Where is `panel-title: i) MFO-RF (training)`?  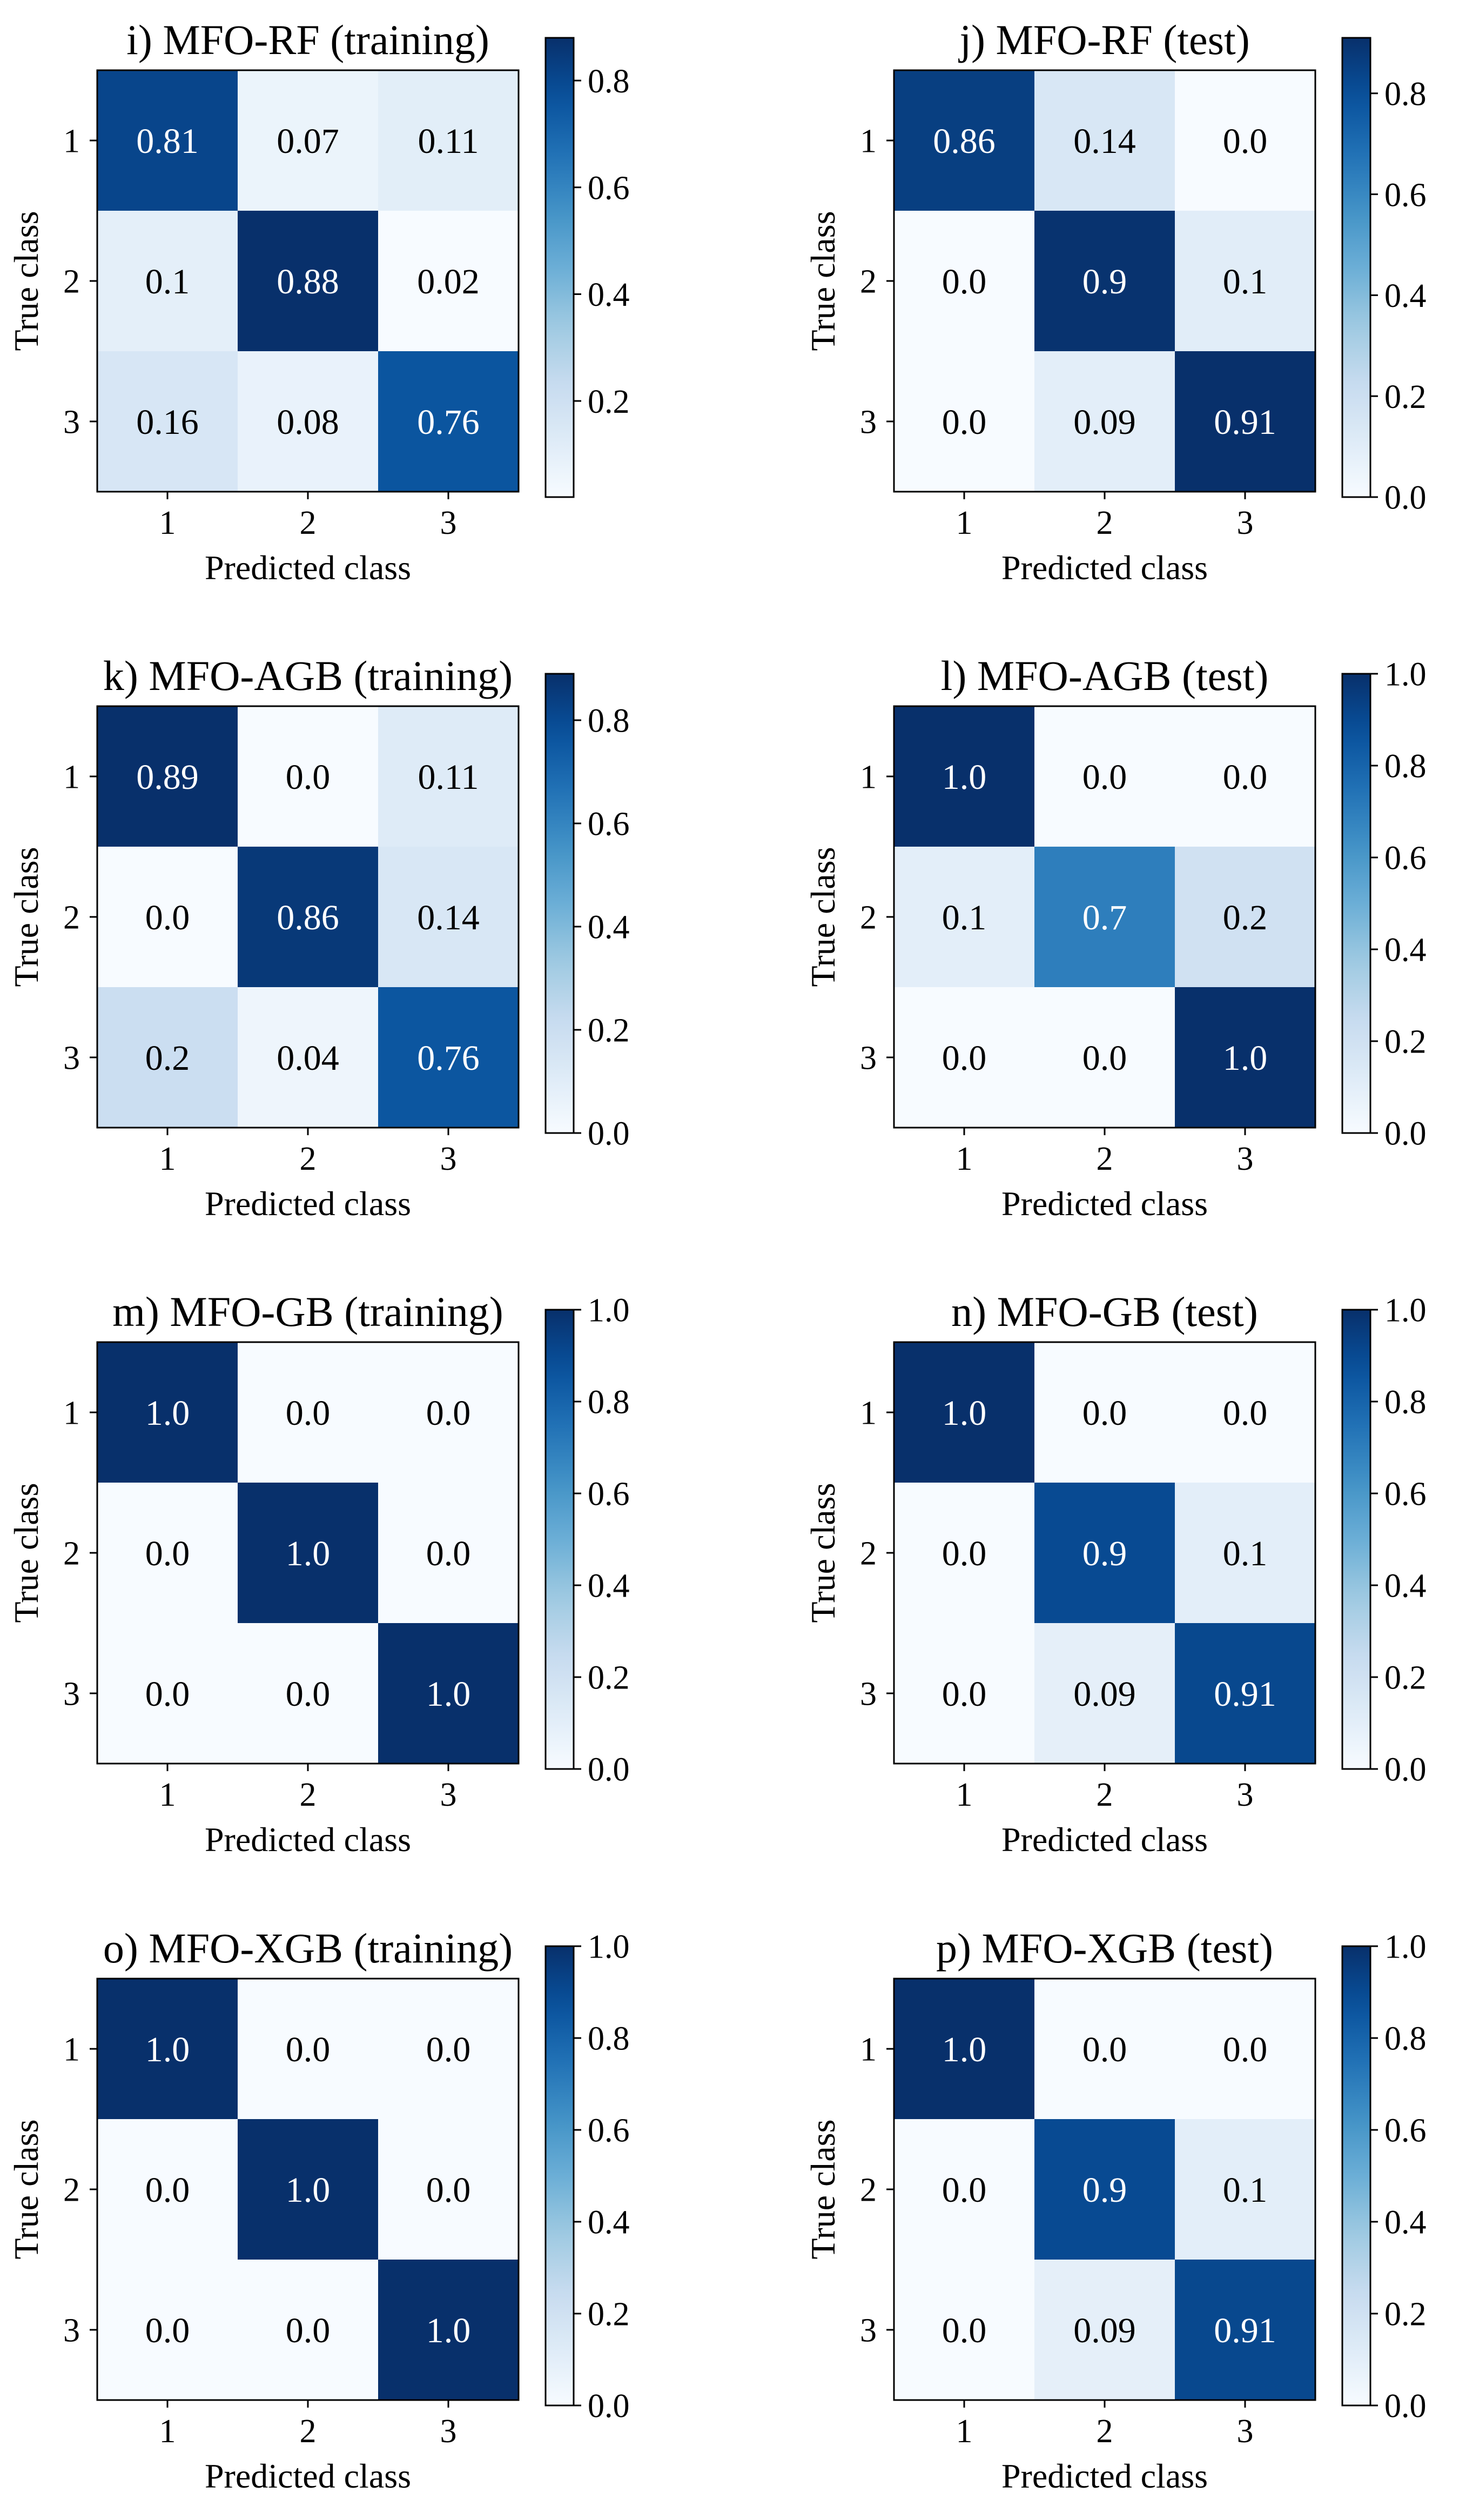
panel-title: i) MFO-RF (training) is located at coordinates (307, 39).